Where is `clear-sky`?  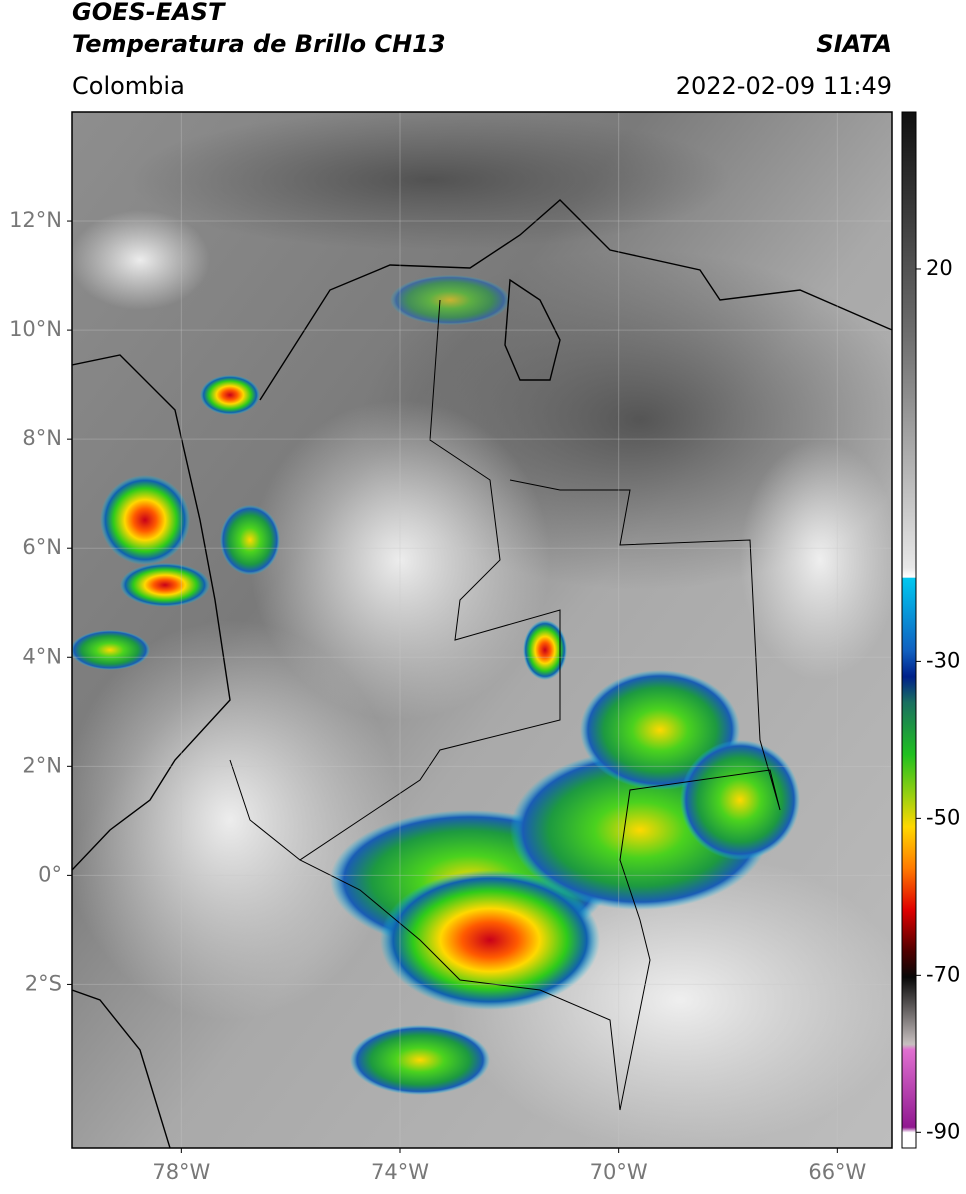
clear-sky is located at coordinates (430, 181).